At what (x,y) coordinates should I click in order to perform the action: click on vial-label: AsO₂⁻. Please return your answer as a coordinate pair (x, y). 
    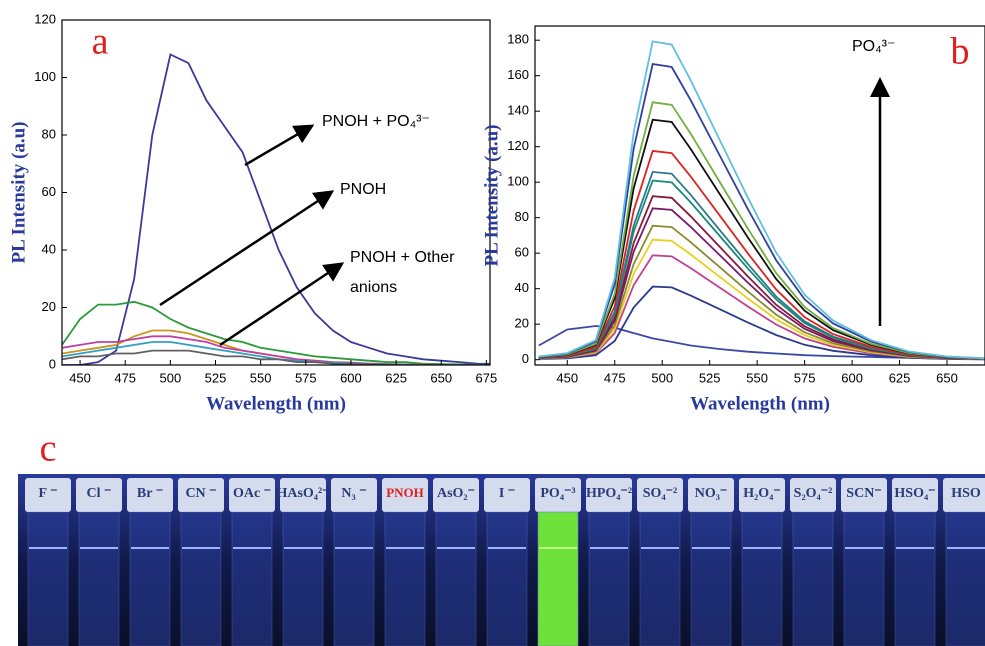
    Looking at the image, I should click on (456, 493).